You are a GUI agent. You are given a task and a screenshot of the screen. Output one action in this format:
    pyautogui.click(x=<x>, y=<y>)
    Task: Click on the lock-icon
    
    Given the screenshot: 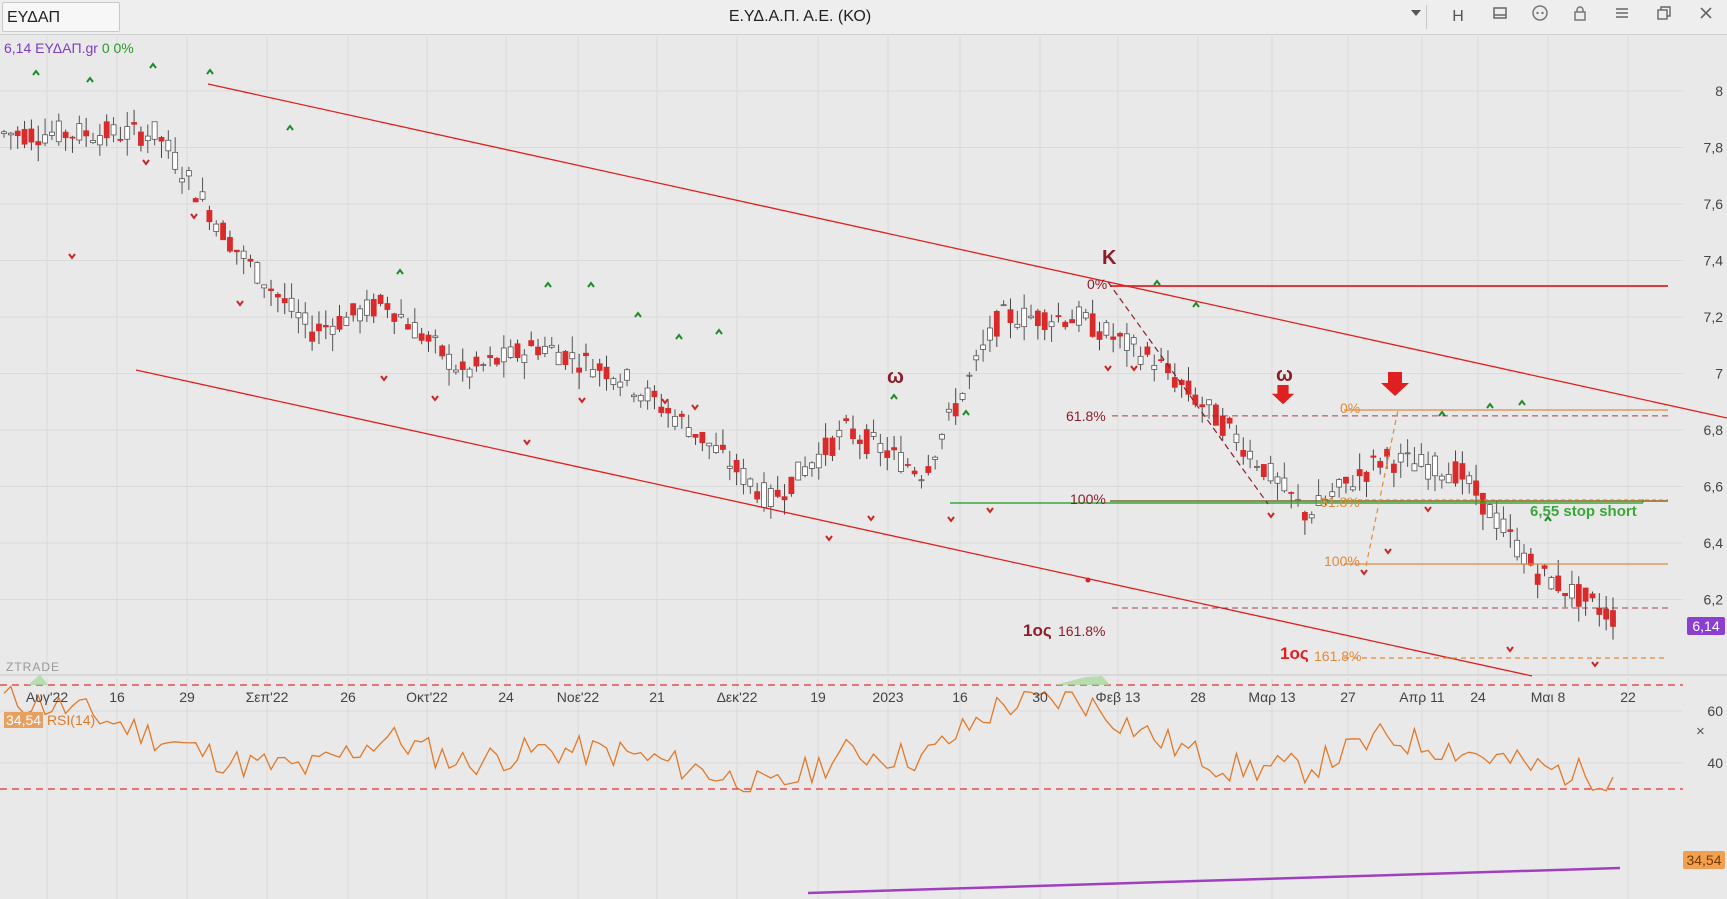 What is the action you would take?
    pyautogui.click(x=1580, y=17)
    